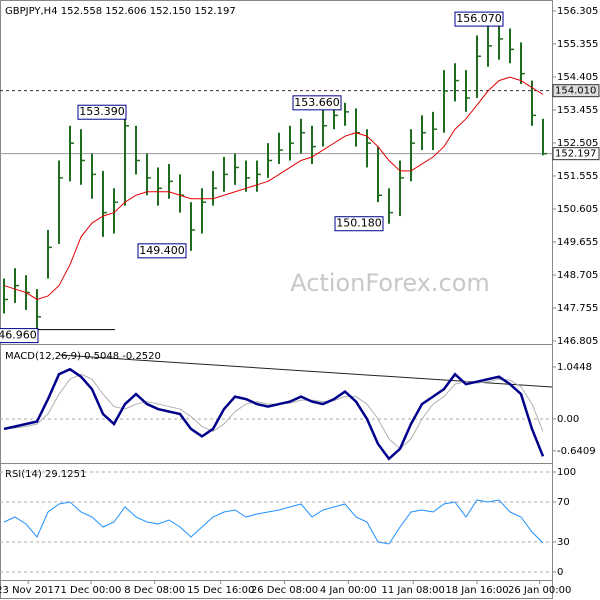  I want to click on x-tick-label: 18 Jan 16:00, so click(476, 590).